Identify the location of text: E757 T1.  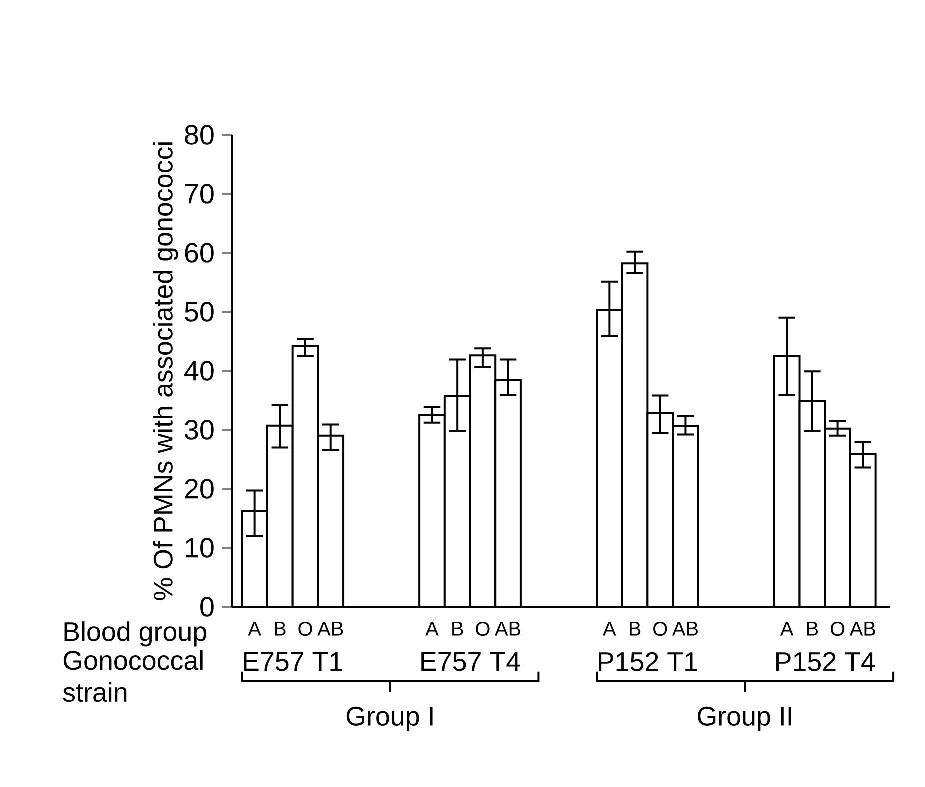
(293, 662).